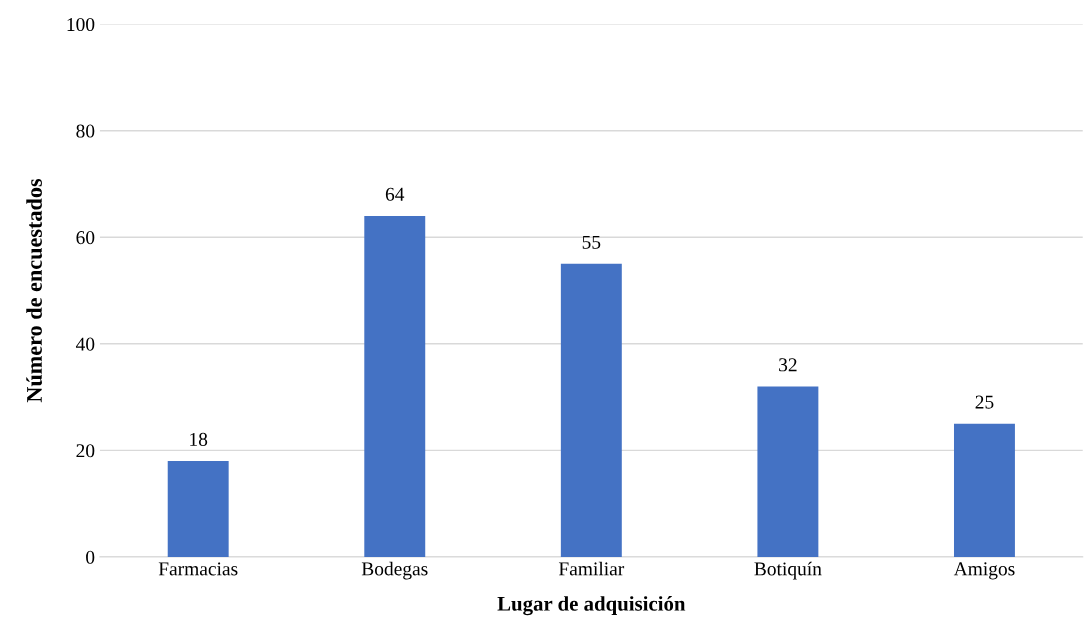  Describe the element at coordinates (395, 194) in the screenshot. I see `data-label: 64` at that location.